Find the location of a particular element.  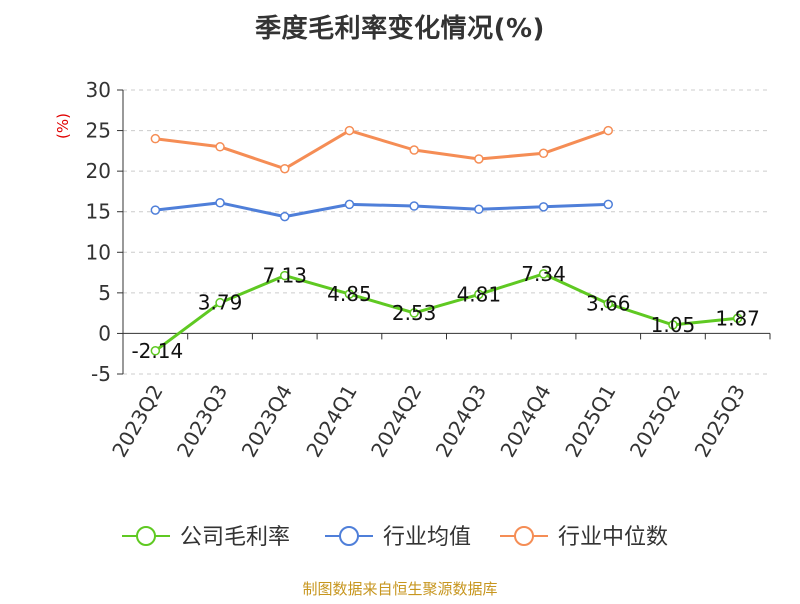

data-label: 4.81 is located at coordinates (479, 294).